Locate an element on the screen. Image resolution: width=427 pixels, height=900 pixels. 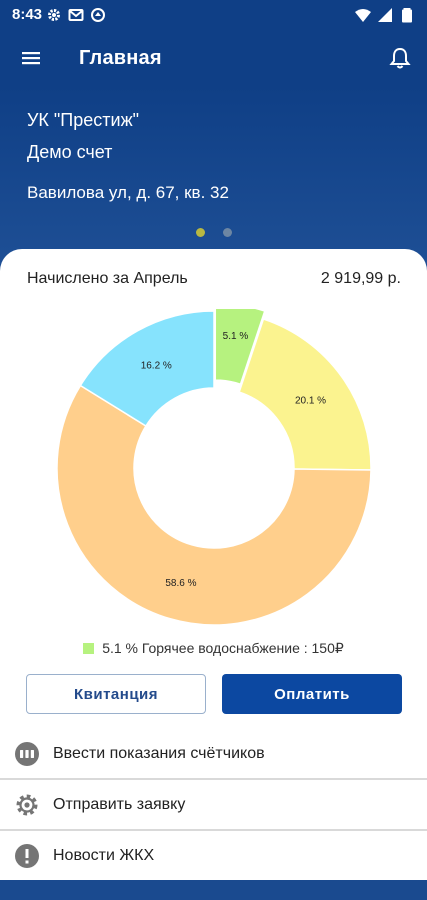
page-title: Главная is located at coordinates (120, 58).